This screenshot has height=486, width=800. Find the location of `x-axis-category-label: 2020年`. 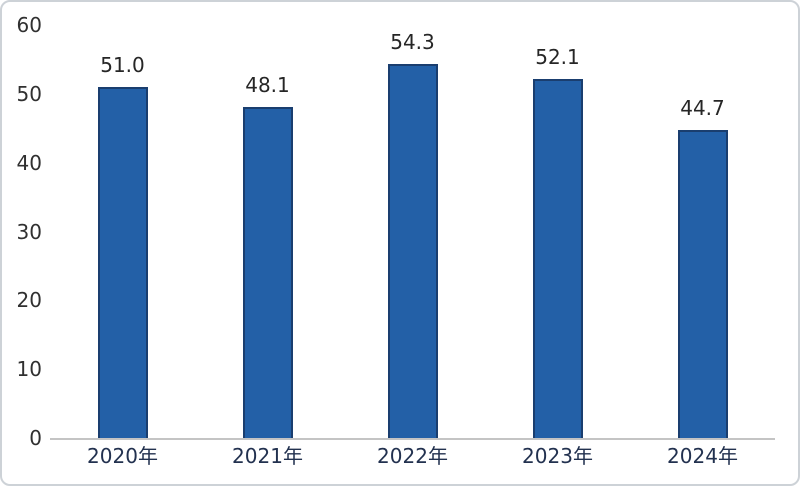

x-axis-category-label: 2020年 is located at coordinates (122, 456).